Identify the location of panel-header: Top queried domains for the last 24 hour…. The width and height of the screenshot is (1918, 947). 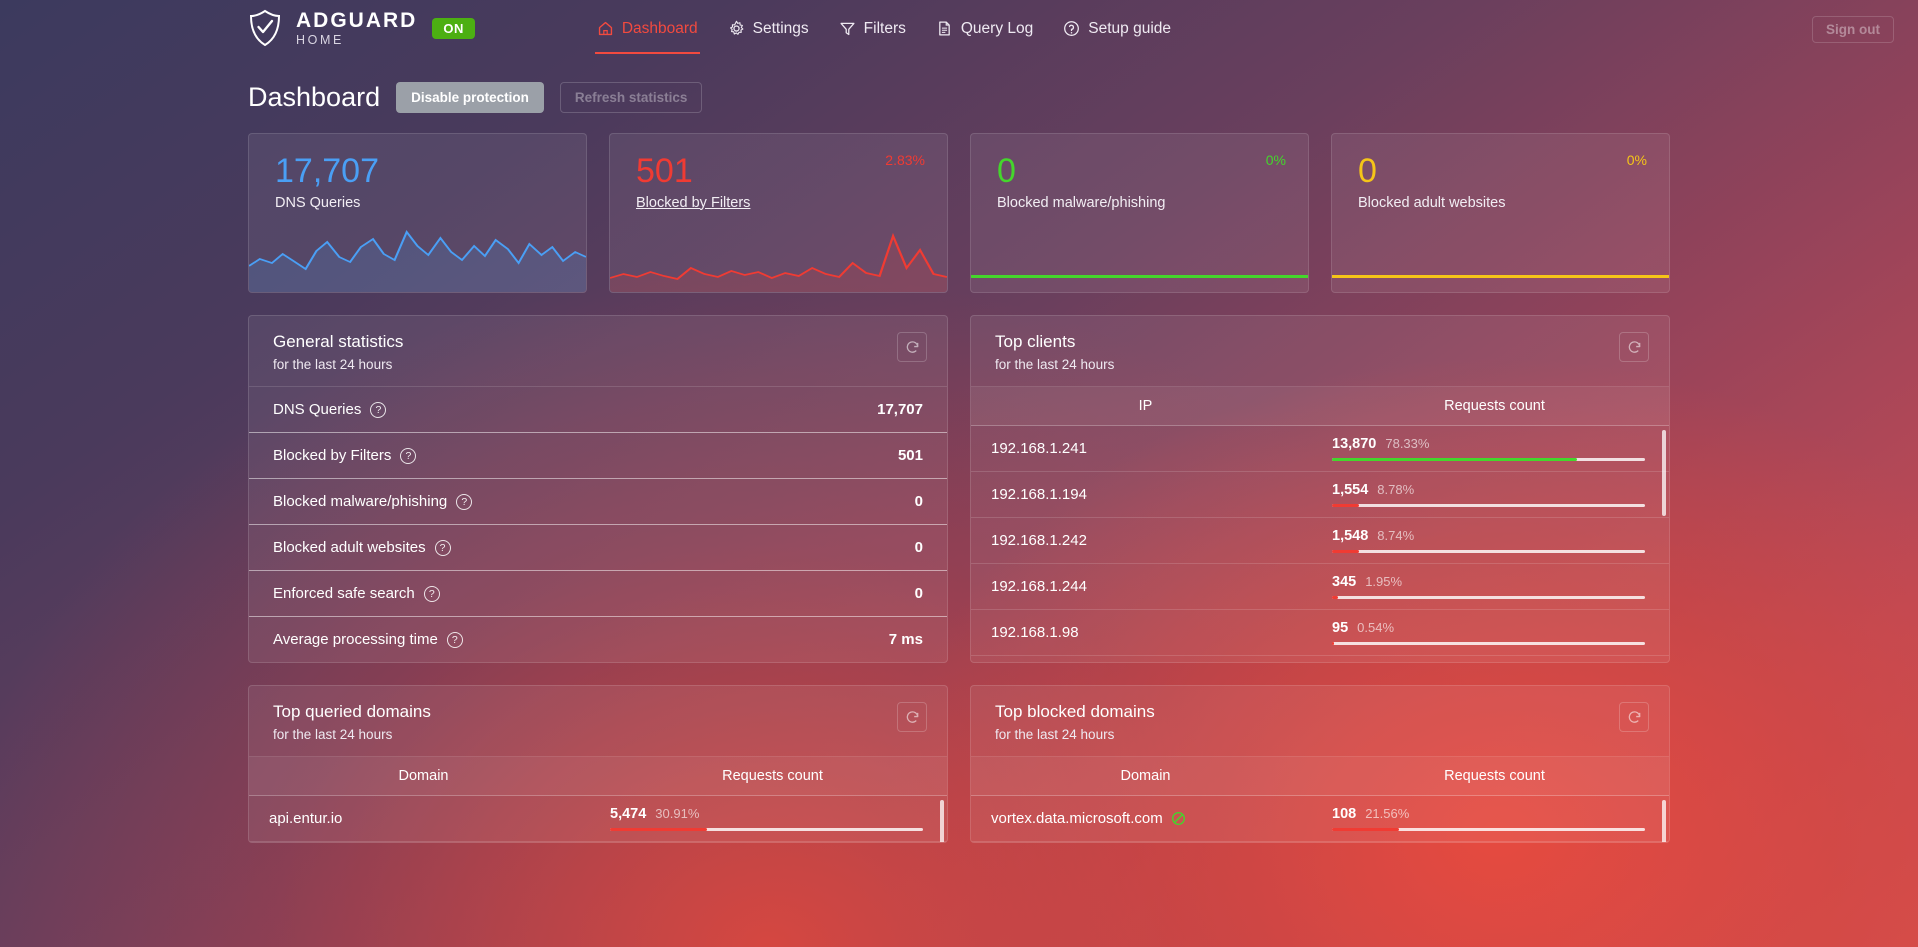
(598, 721).